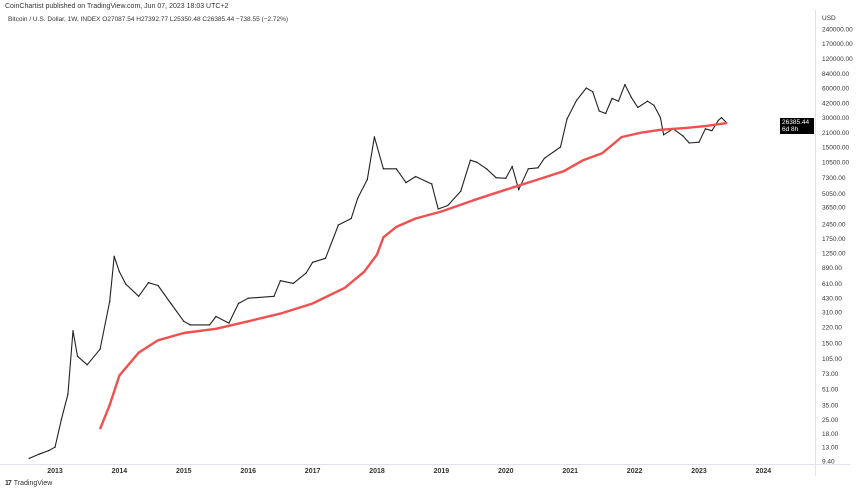  Describe the element at coordinates (830, 448) in the screenshot. I see `price-tick-label: 13.00` at that location.